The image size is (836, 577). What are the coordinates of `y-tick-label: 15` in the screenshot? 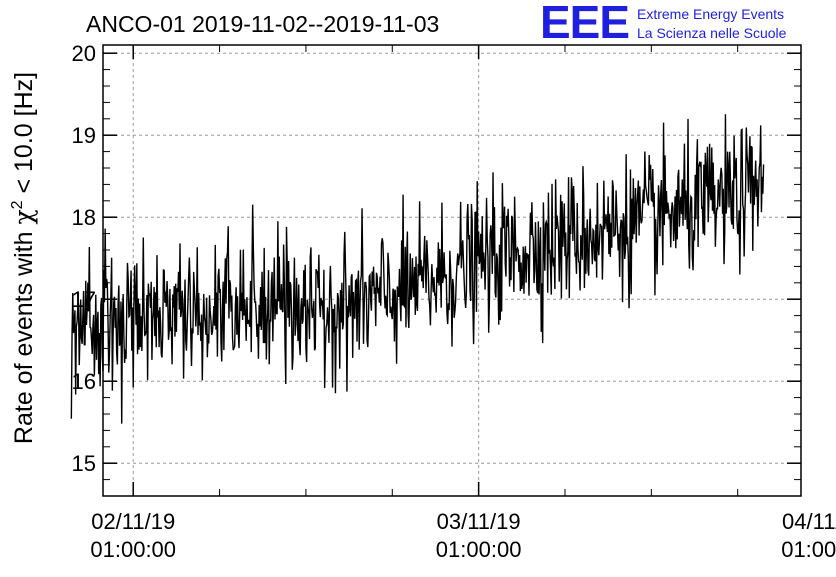 It's located at (84, 463).